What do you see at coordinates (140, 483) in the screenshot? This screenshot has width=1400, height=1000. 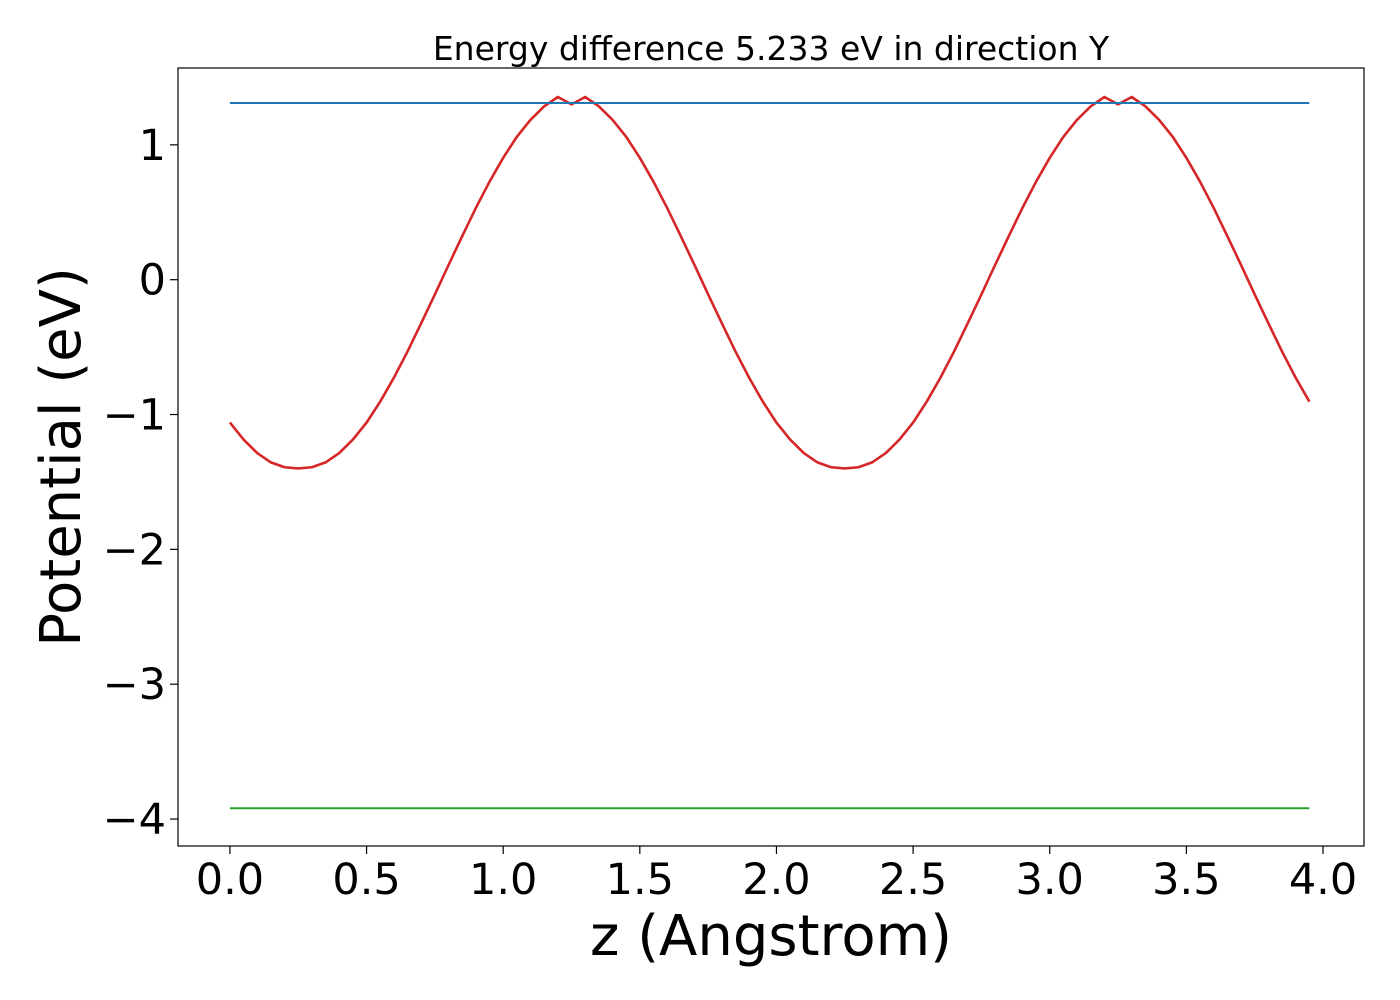 I see `y-axis-ticks: 1 0 −1 −2 −3 −4` at bounding box center [140, 483].